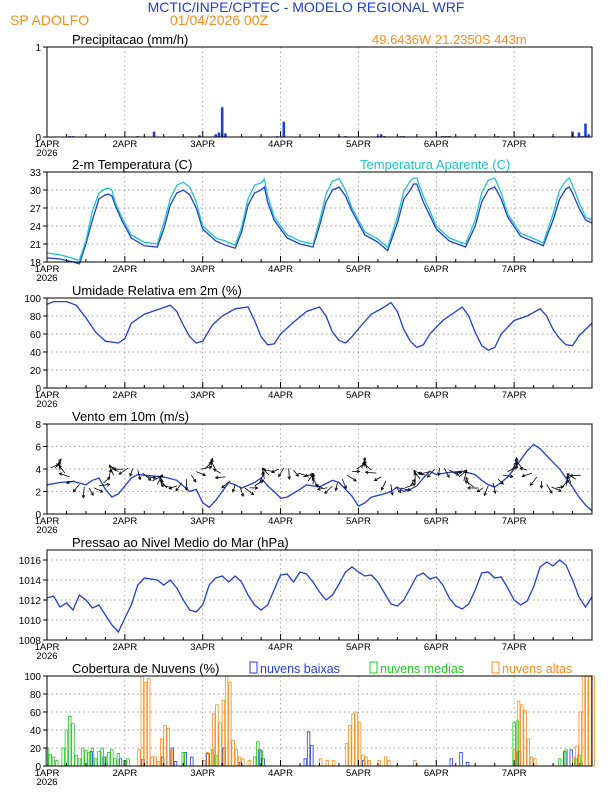 The image size is (612, 792). I want to click on series-line-primary, so click(319, 477).